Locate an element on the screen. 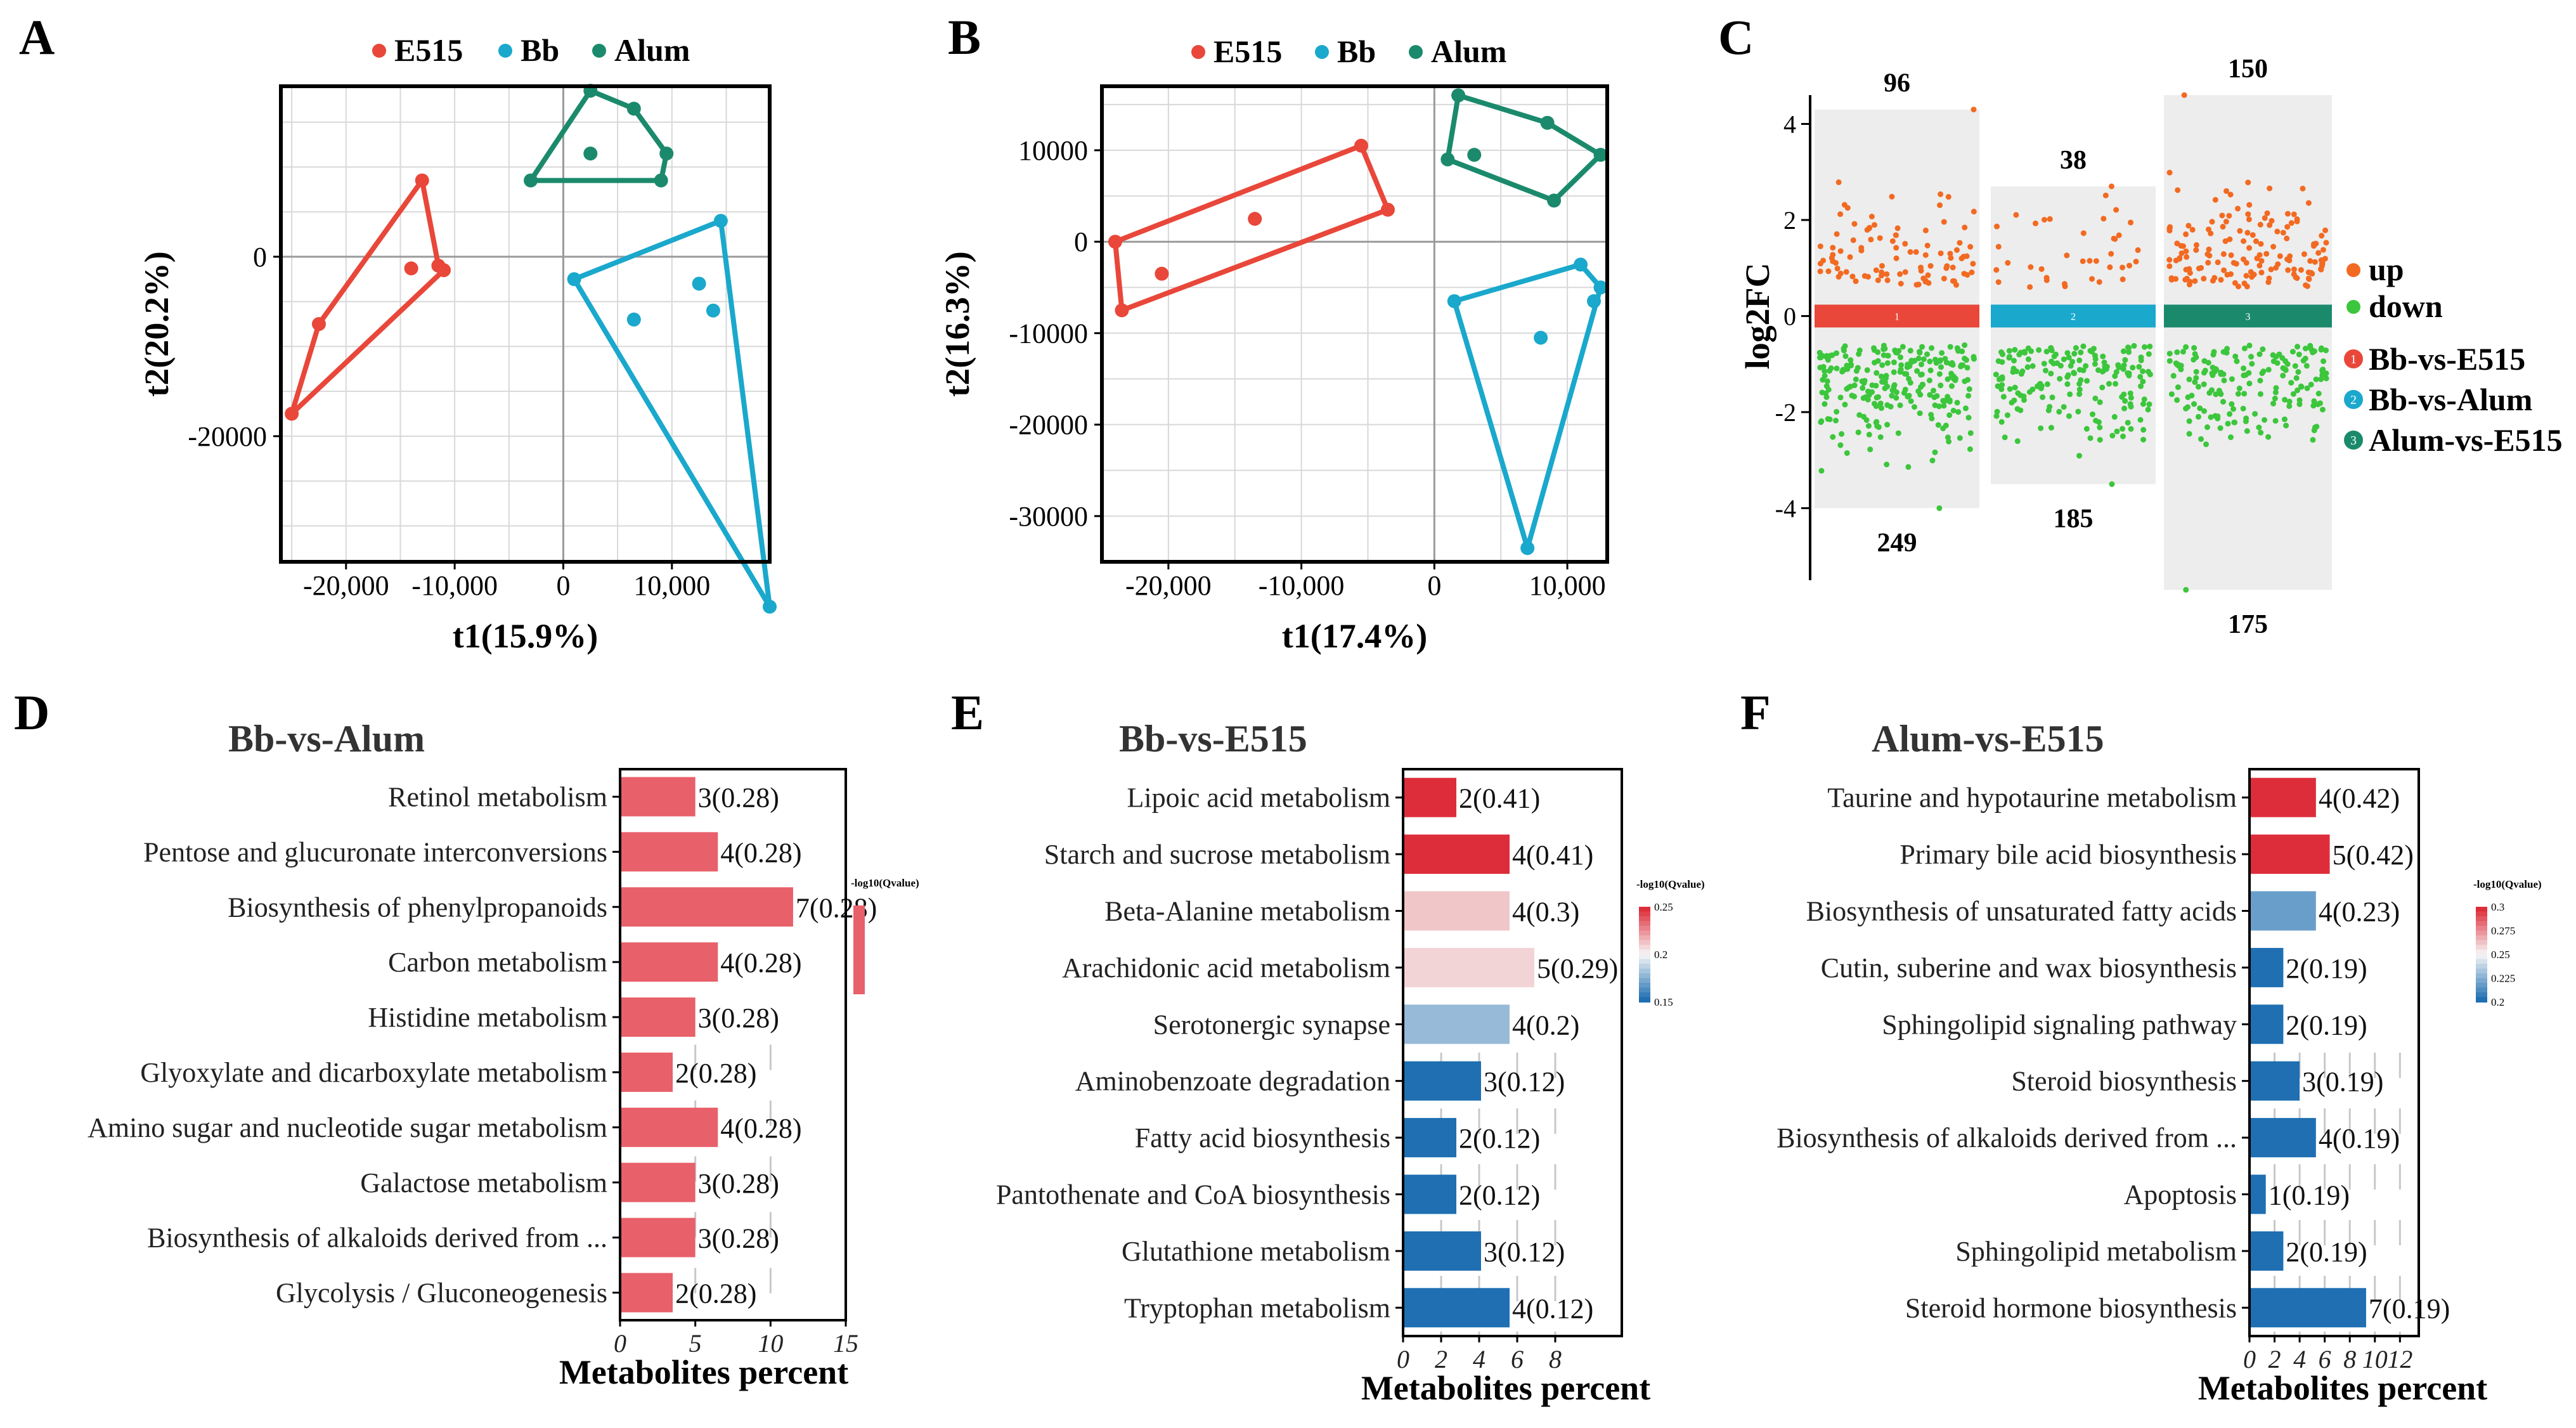  x-tick-label-1: 5 is located at coordinates (695, 1343).